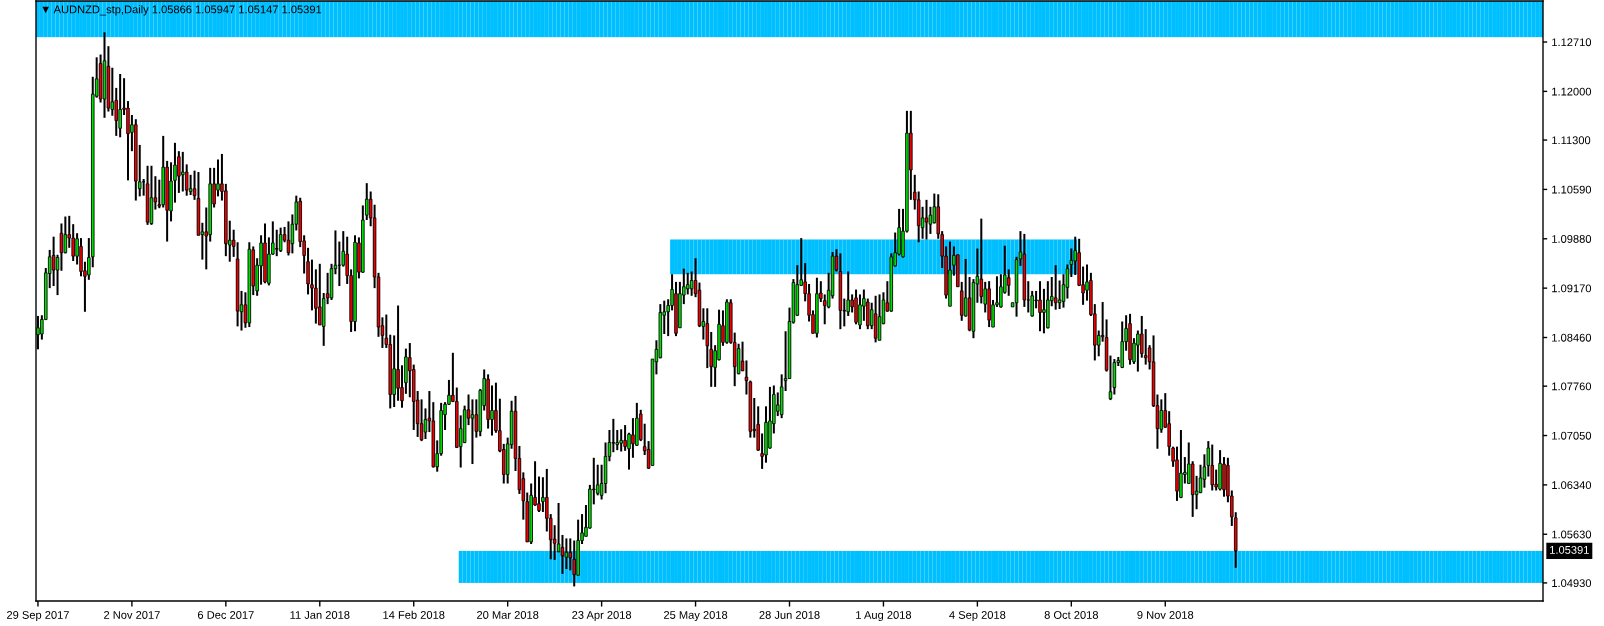  Describe the element at coordinates (1572, 42) in the screenshot. I see `y-tick-label: 1.12710` at that location.